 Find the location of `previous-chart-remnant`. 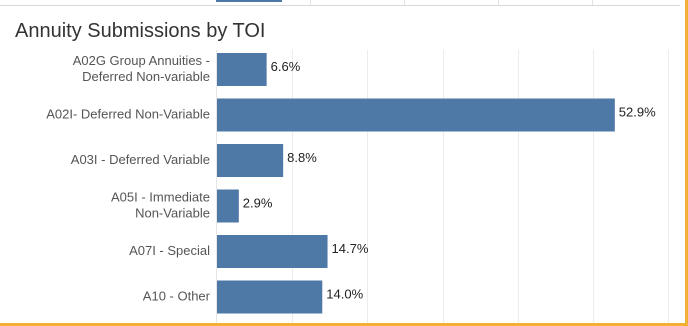

previous-chart-remnant is located at coordinates (344, 3).